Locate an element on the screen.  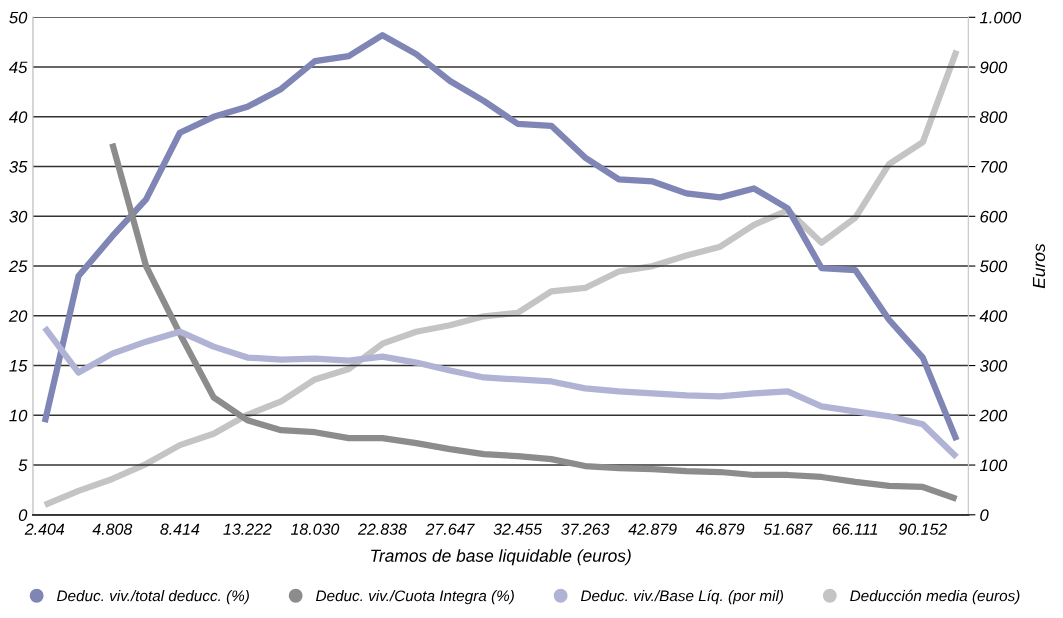
y-tick-label: 35 is located at coordinates (18, 166).